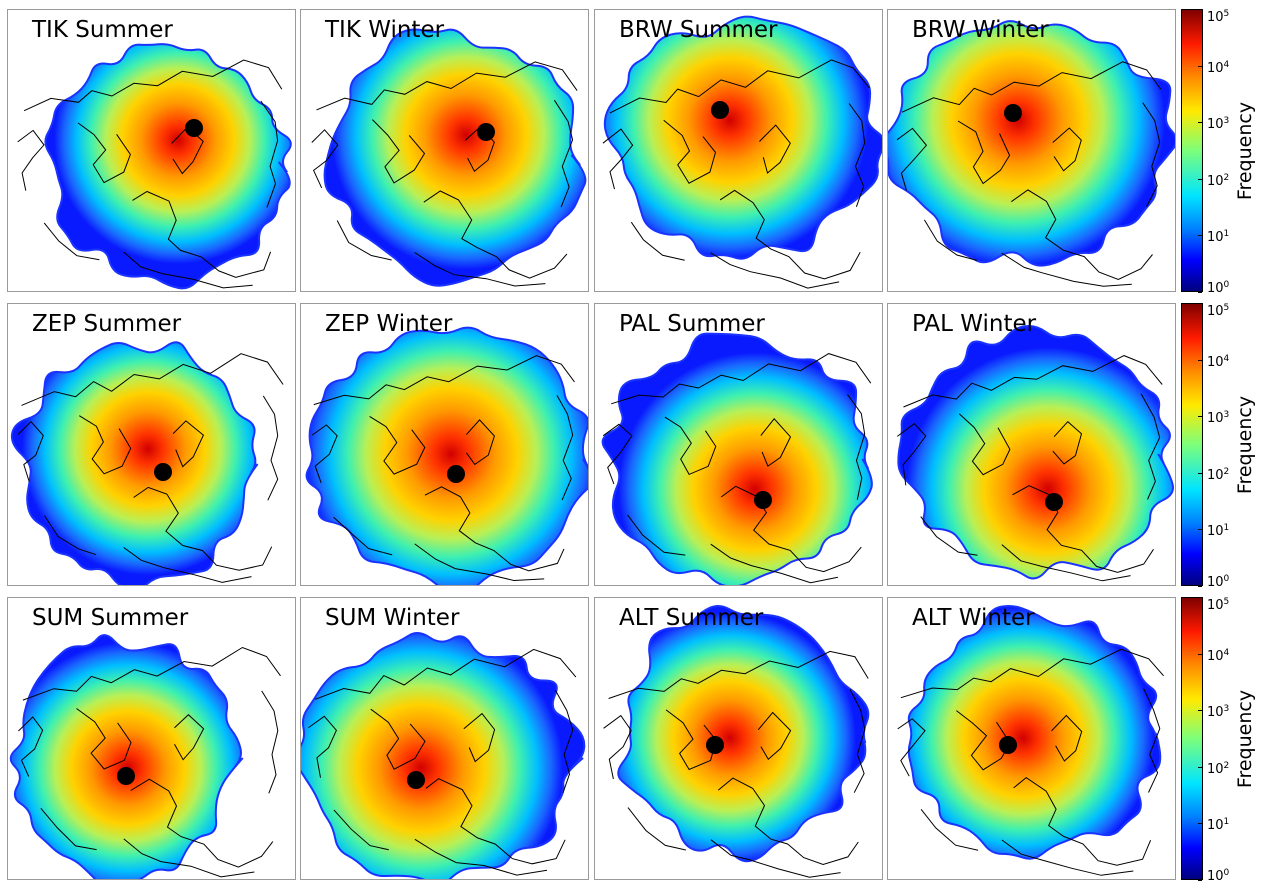 This screenshot has height=888, width=1265. What do you see at coordinates (1226, 873) in the screenshot?
I see `tick-exponent: 0` at bounding box center [1226, 873].